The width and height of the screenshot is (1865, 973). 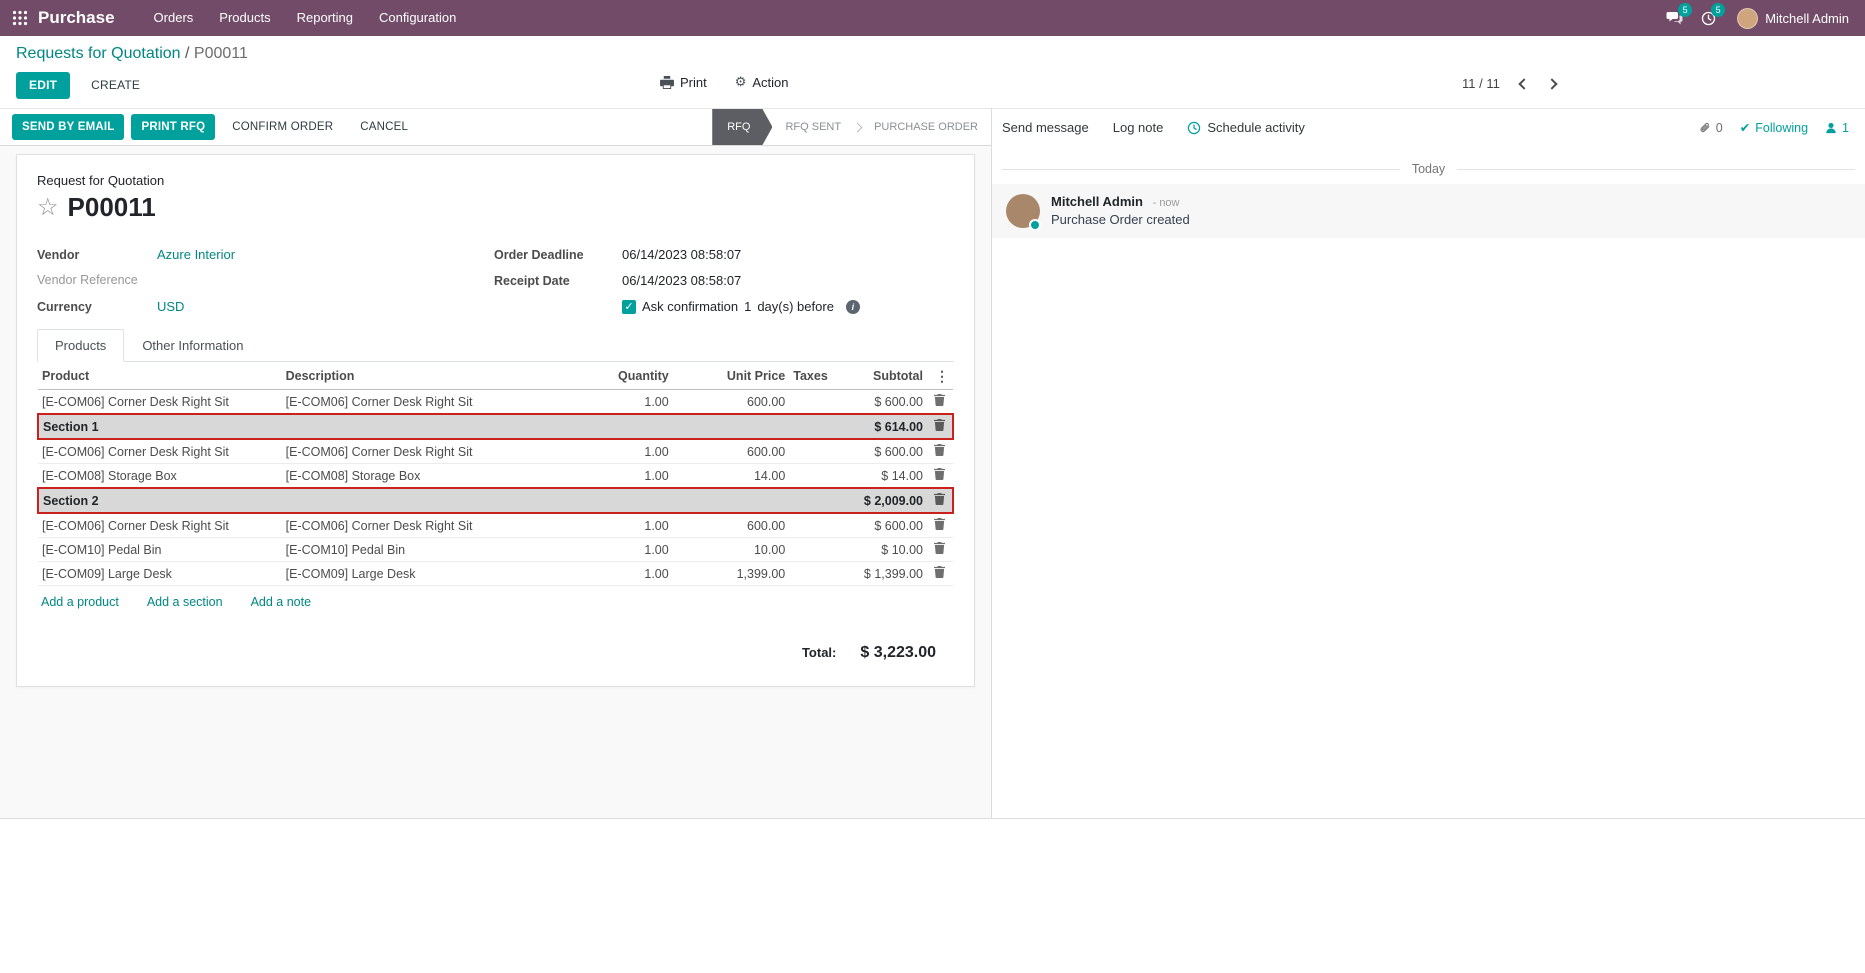 I want to click on cell-subtotal: $ 1,399.00, so click(x=883, y=573).